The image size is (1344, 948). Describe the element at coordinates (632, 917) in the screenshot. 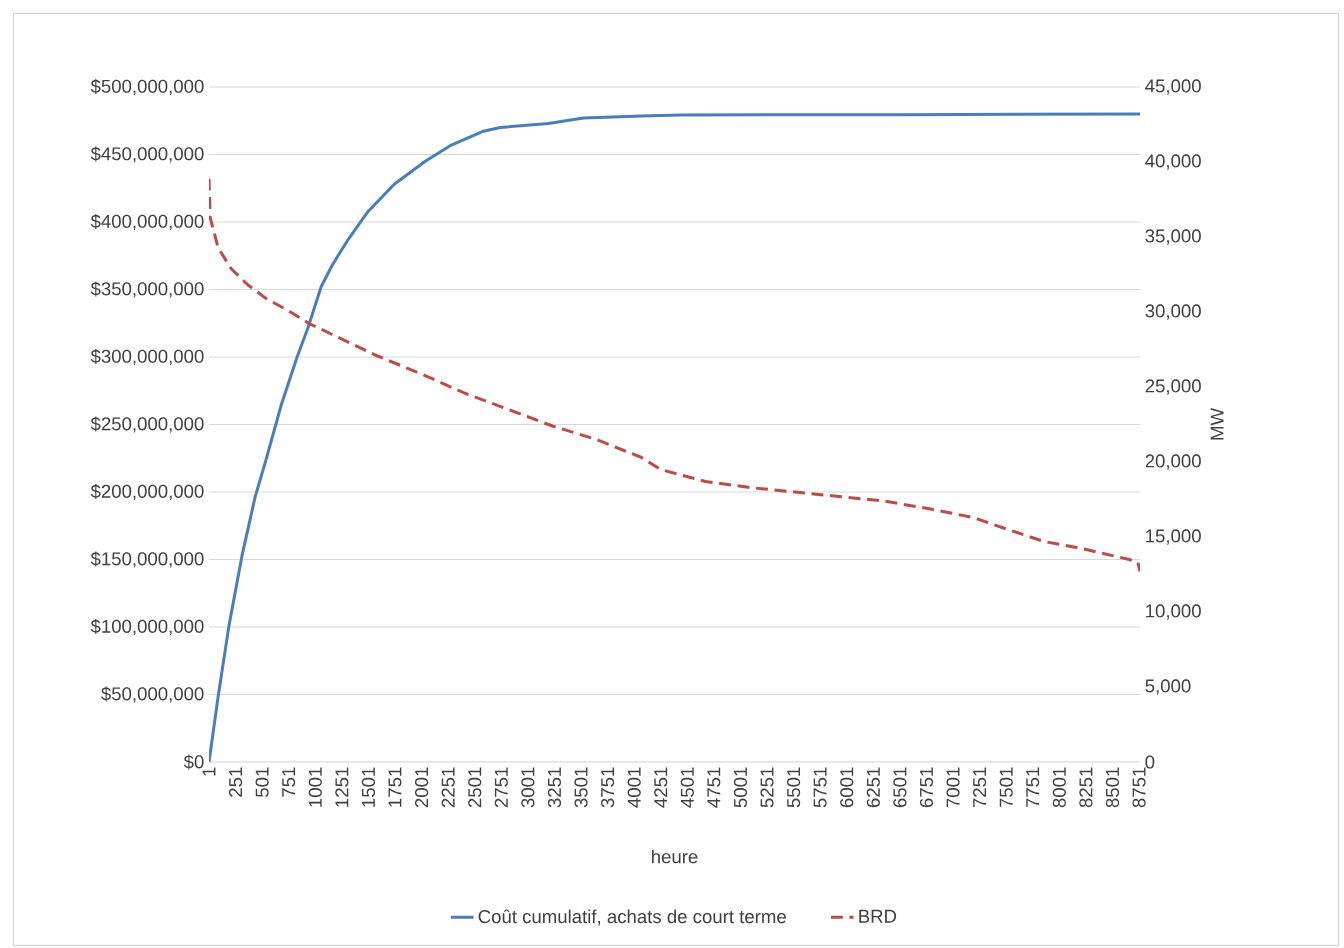

I see `legend-label: Coût cumulatif, achats de court terme` at that location.